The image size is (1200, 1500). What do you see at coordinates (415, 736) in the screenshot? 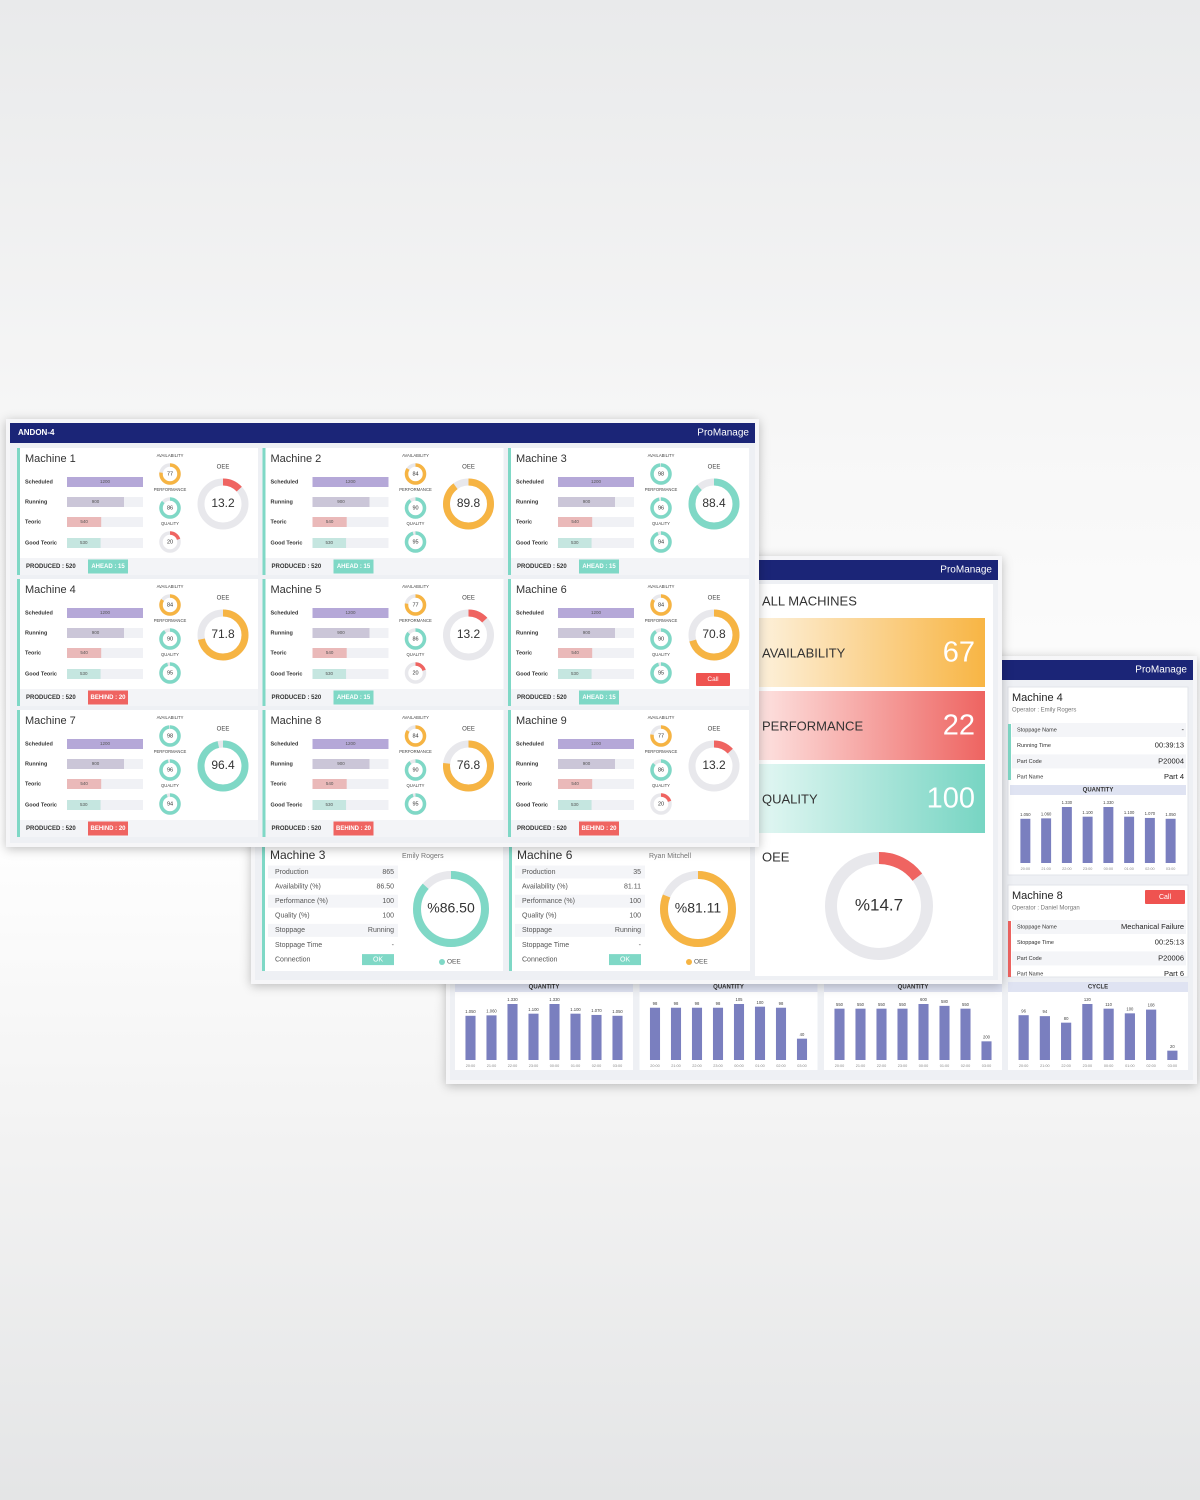
I see `gauge-value: 84` at bounding box center [415, 736].